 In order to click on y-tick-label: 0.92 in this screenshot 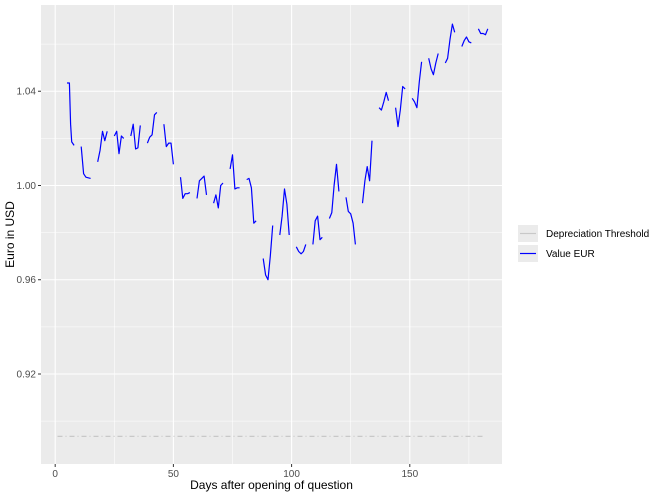, I will do `click(27, 374)`.